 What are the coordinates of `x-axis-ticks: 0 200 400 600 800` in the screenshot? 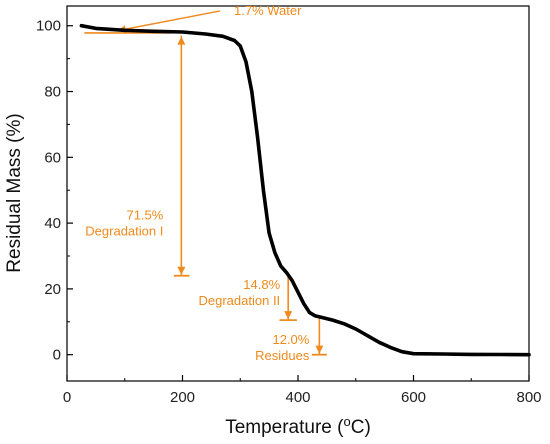 It's located at (302, 390).